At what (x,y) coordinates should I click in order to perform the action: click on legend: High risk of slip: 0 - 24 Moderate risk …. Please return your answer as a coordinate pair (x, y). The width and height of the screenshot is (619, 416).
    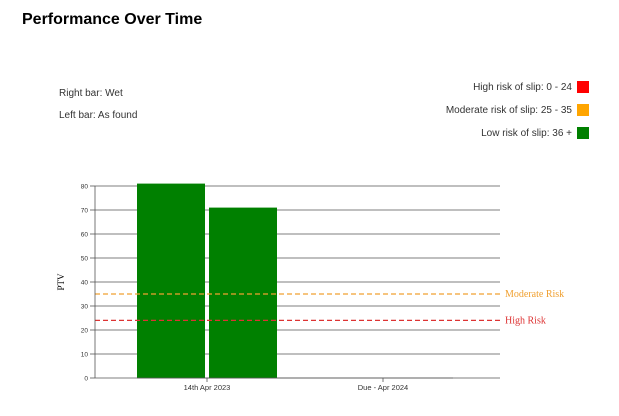
    Looking at the image, I should click on (517, 115).